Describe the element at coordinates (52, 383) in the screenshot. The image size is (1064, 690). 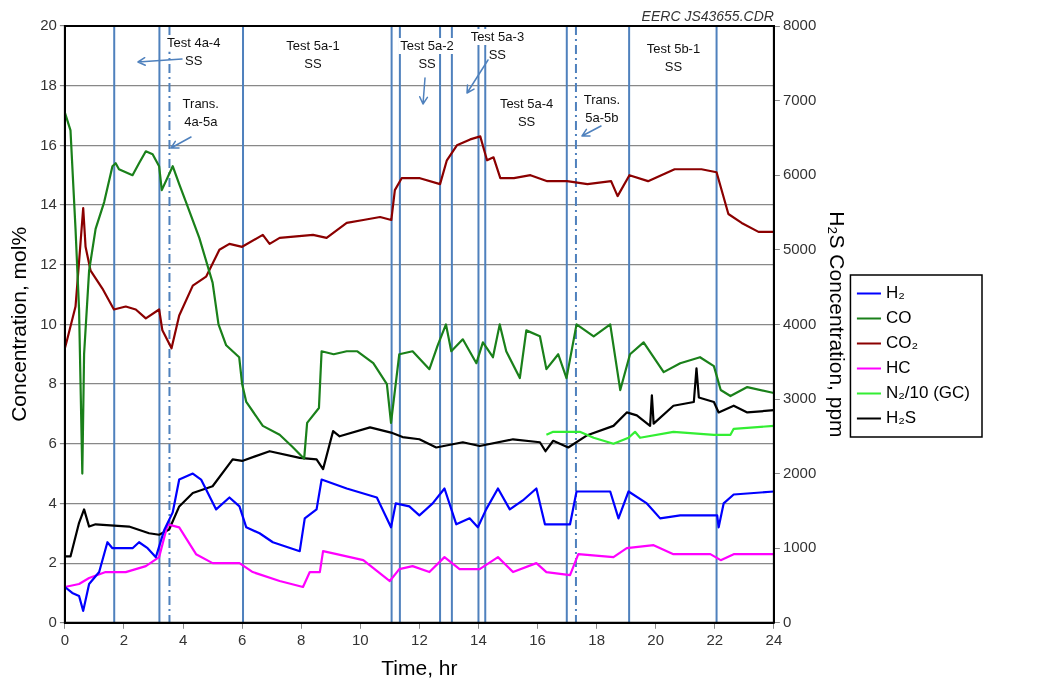
I see `y-tick-label: 8` at that location.